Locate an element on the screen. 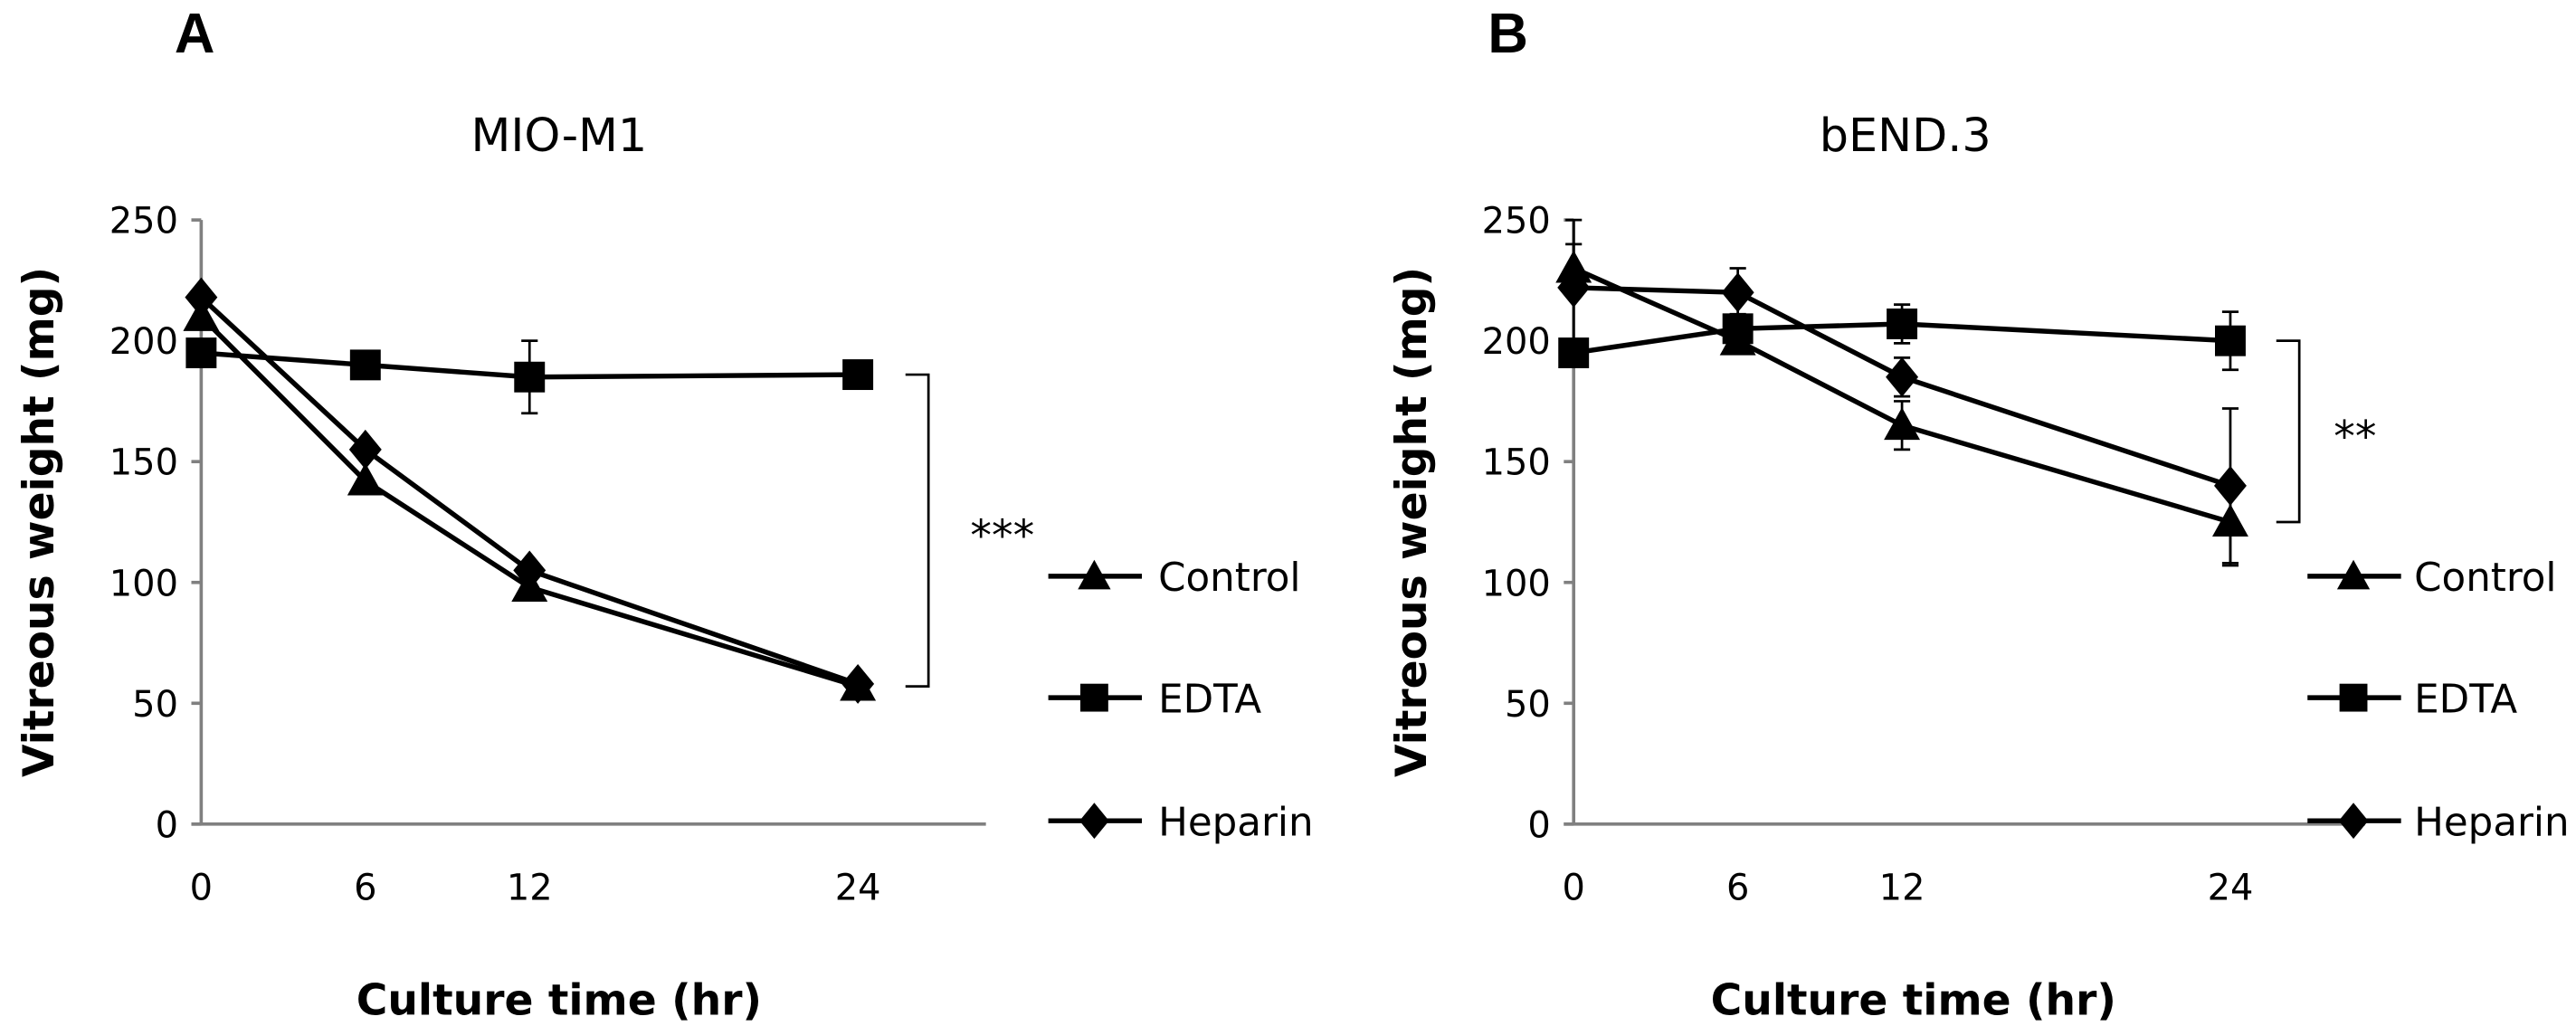 This screenshot has height=1026, width=2576. significance-bracket: *** is located at coordinates (969, 530).